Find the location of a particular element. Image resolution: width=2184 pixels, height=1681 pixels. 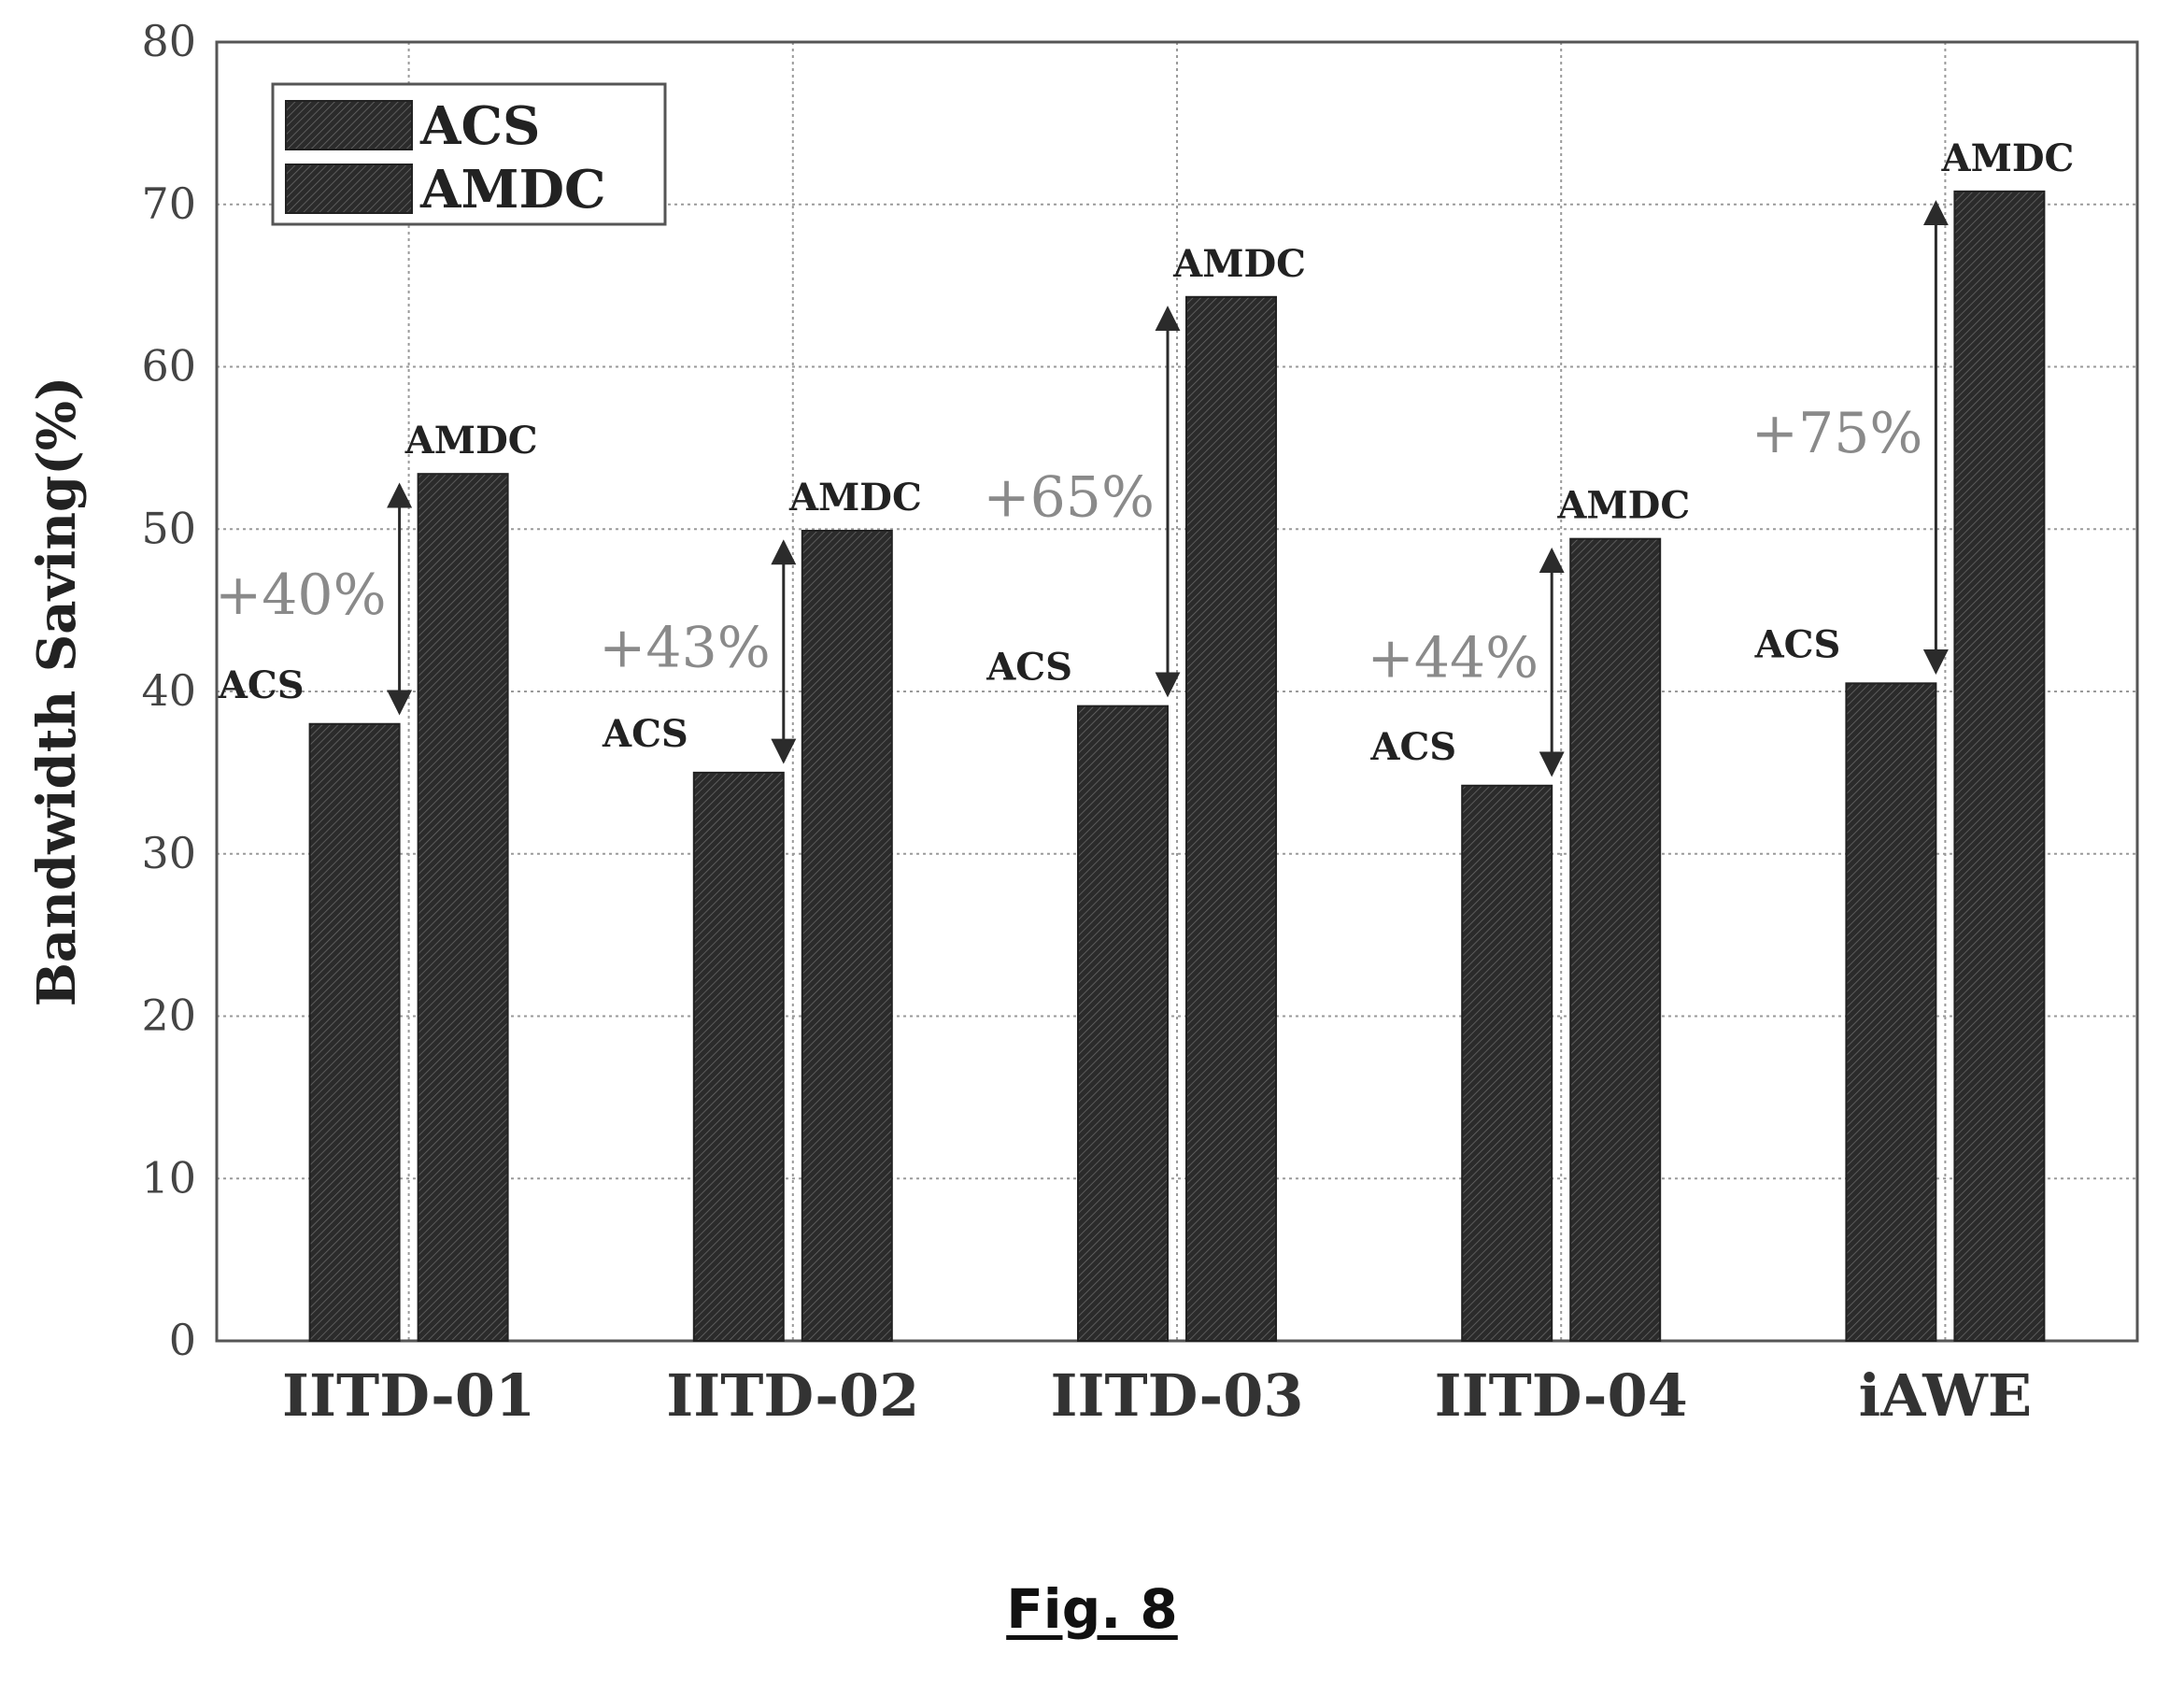

y-tick-label: 40 is located at coordinates (168, 690).